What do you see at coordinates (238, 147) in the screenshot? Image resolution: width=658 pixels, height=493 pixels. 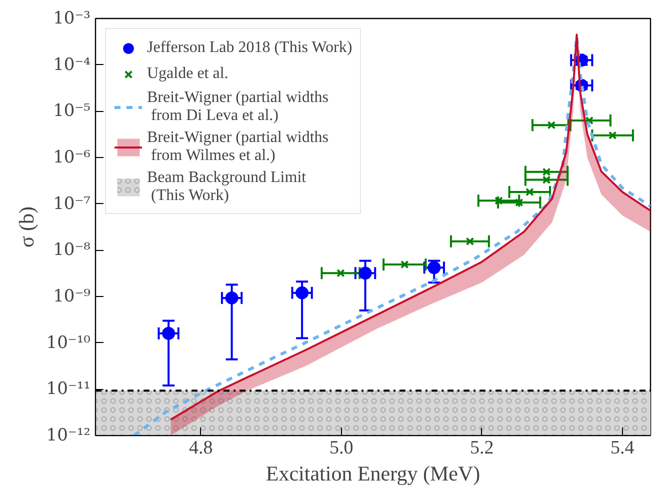 I see `legend-label: Breit-Wigner (partial widths from Wilmes et al.)` at bounding box center [238, 147].